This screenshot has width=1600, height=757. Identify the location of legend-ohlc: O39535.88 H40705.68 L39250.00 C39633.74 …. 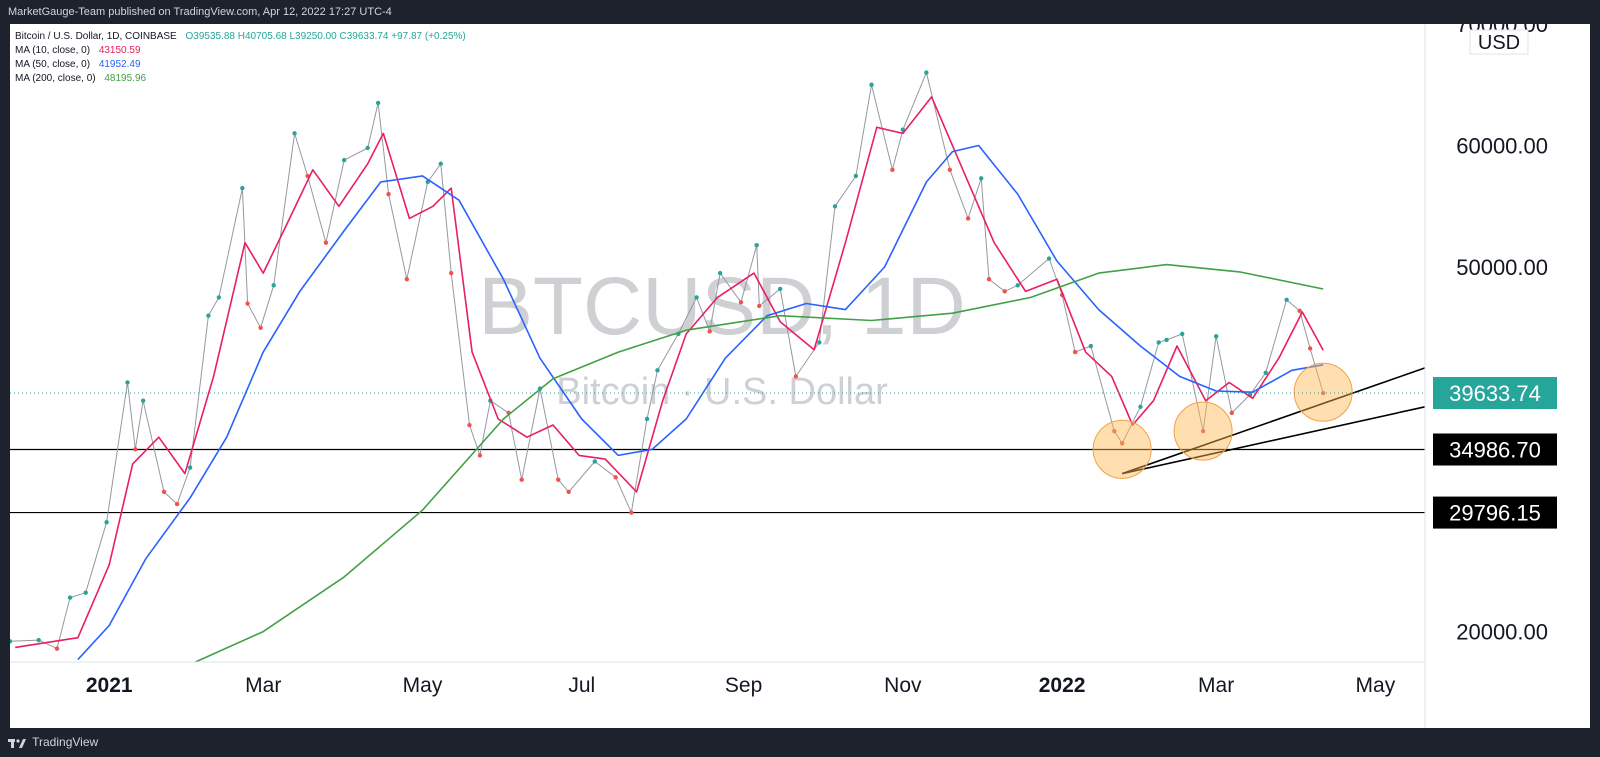
(326, 36).